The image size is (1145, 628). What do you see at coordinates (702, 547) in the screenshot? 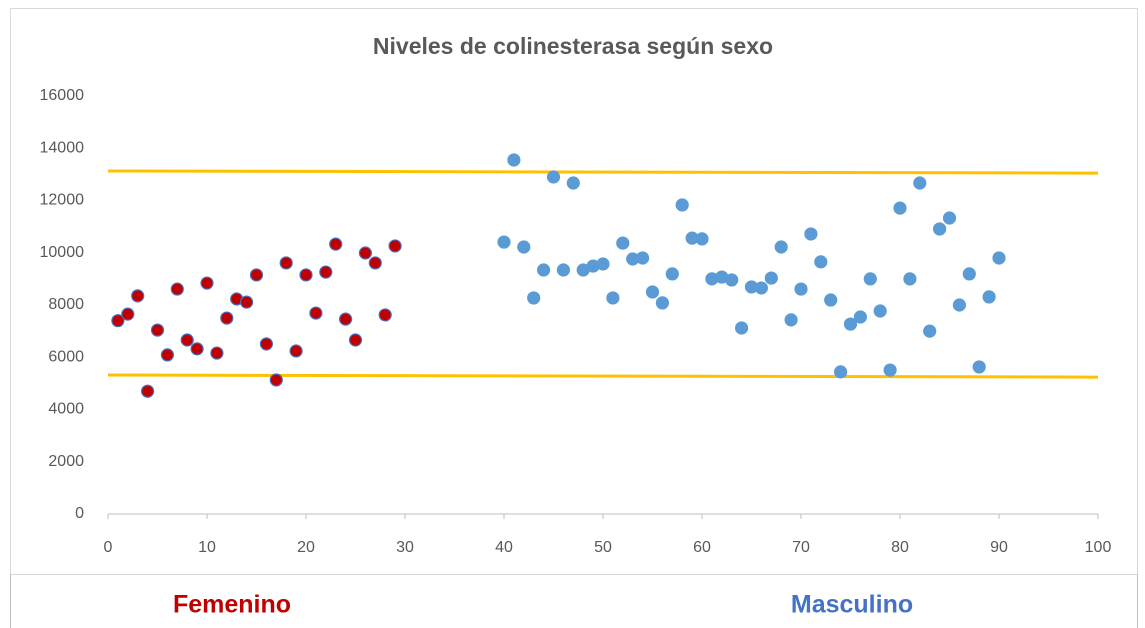
I see `x-tick-label: 60` at bounding box center [702, 547].